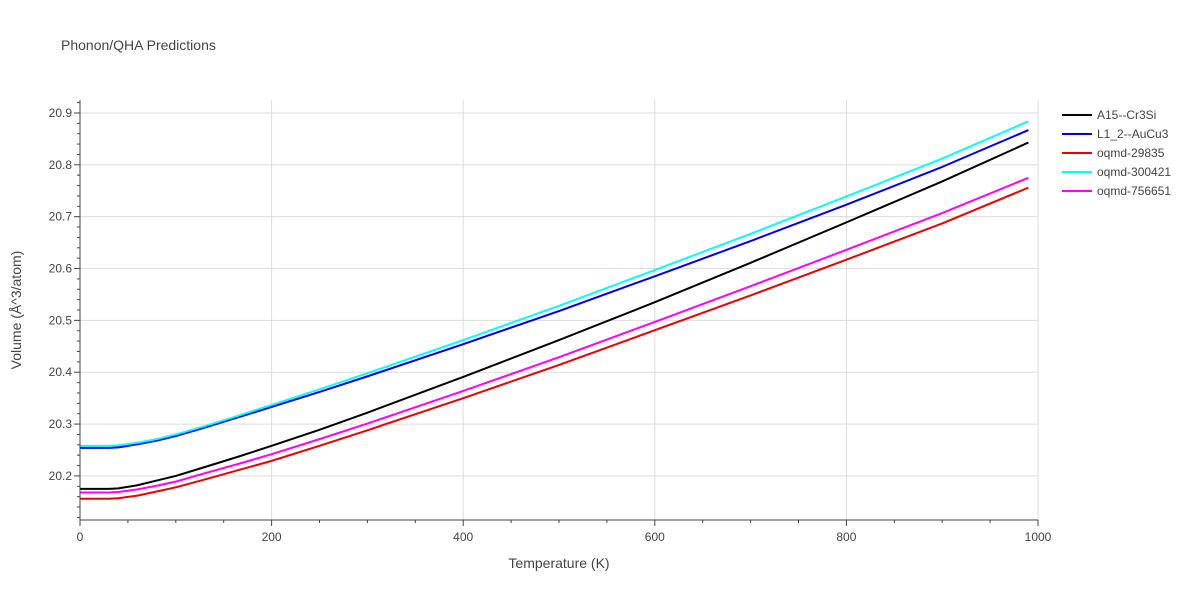 This screenshot has width=1200, height=605. I want to click on x-tick-label: 200, so click(272, 537).